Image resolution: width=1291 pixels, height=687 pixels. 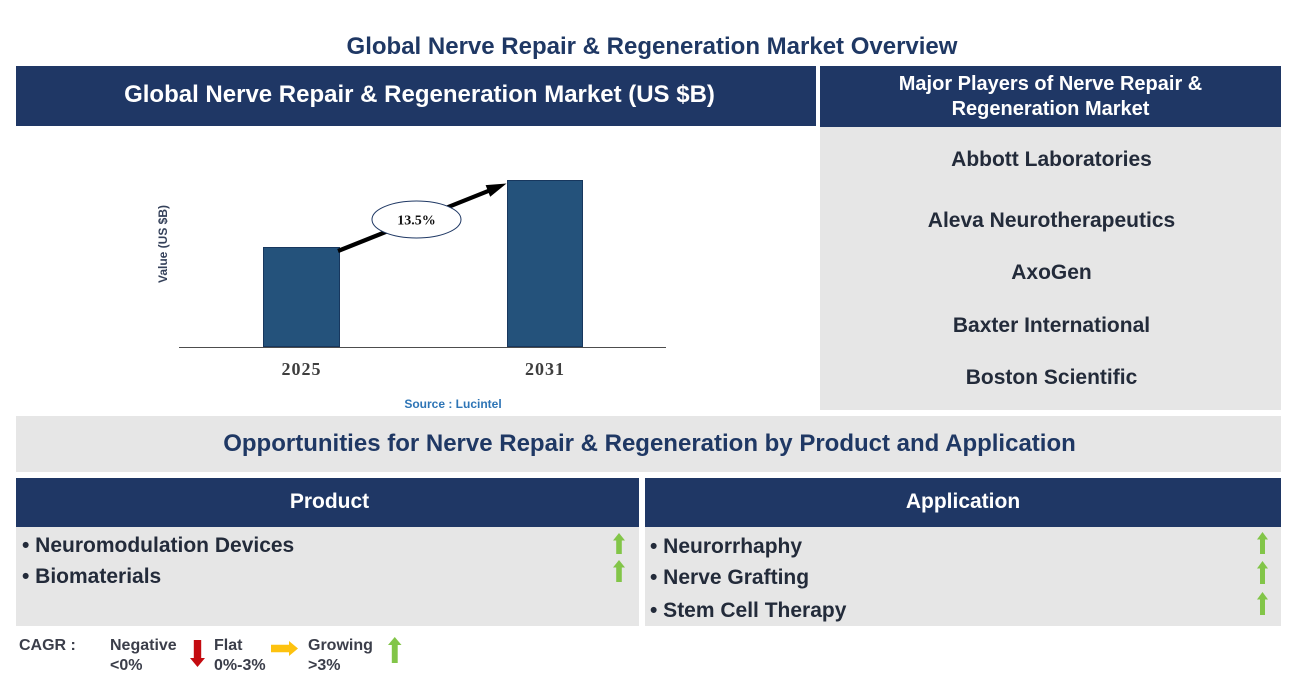 I want to click on svg-text: 13.5%, so click(x=416, y=221).